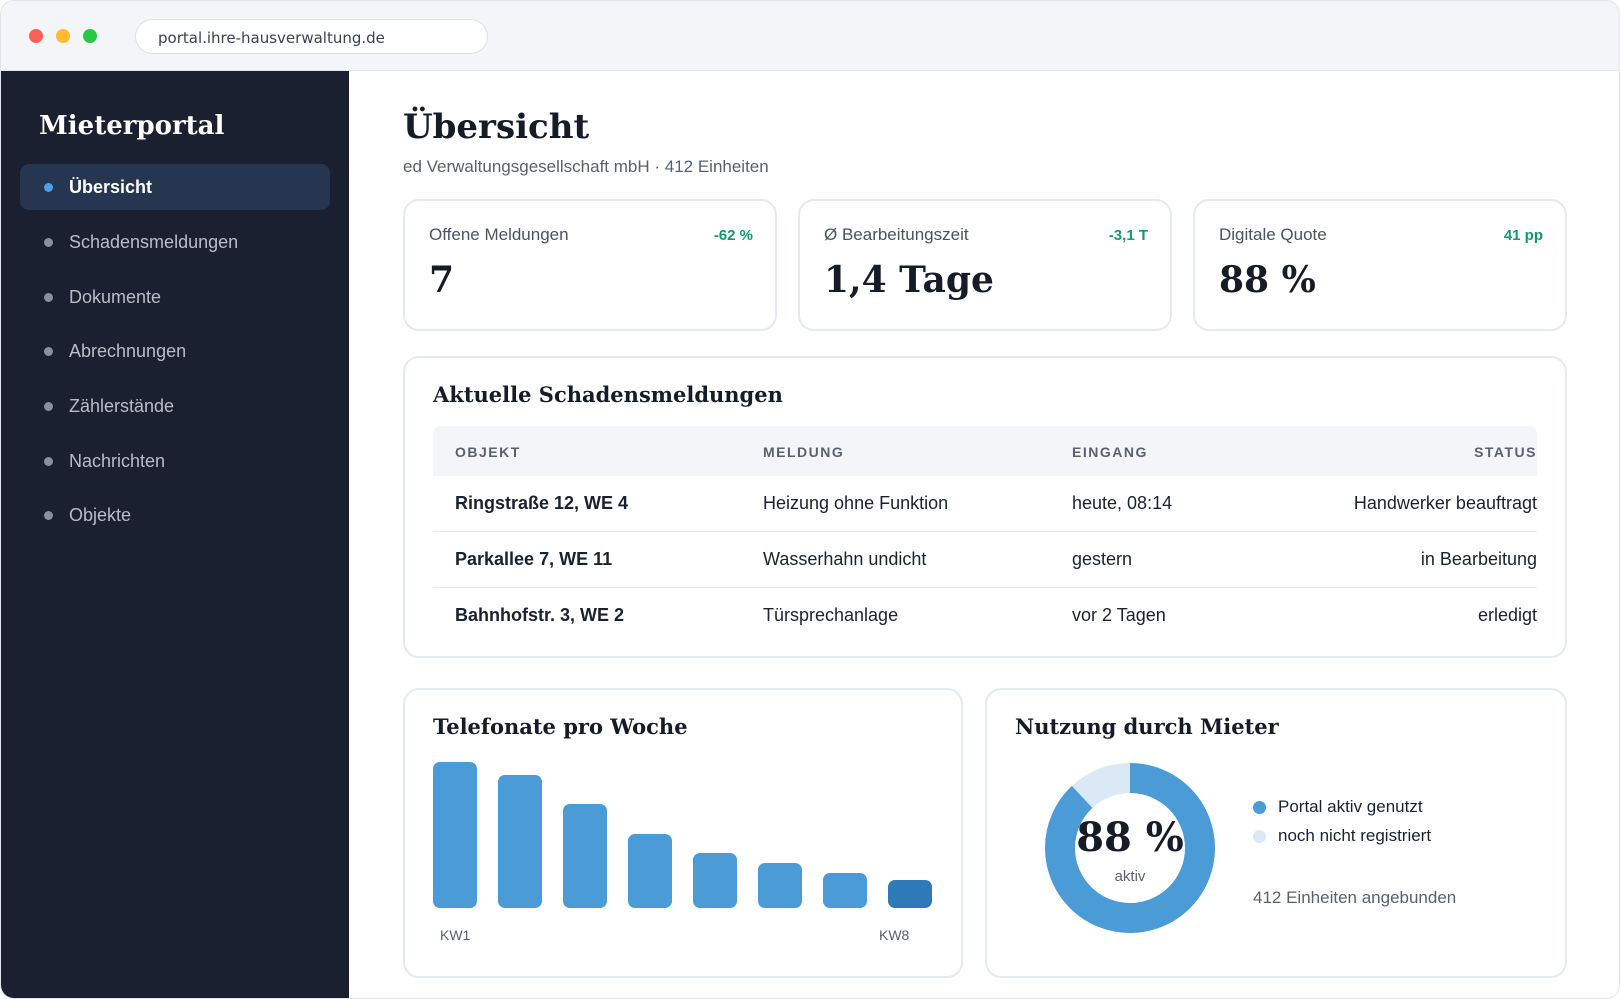 The image size is (1620, 999). I want to click on sidebar-item-abrechnungen: Abrechnungen, so click(175, 351).